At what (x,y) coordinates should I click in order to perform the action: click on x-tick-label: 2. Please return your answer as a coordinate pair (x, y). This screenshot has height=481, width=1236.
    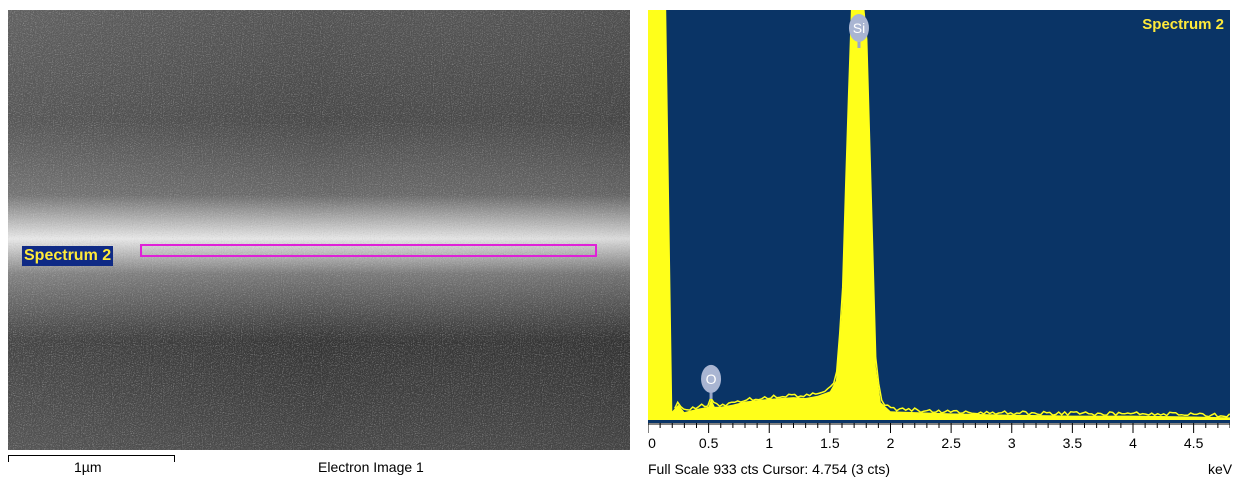
    Looking at the image, I should click on (890, 443).